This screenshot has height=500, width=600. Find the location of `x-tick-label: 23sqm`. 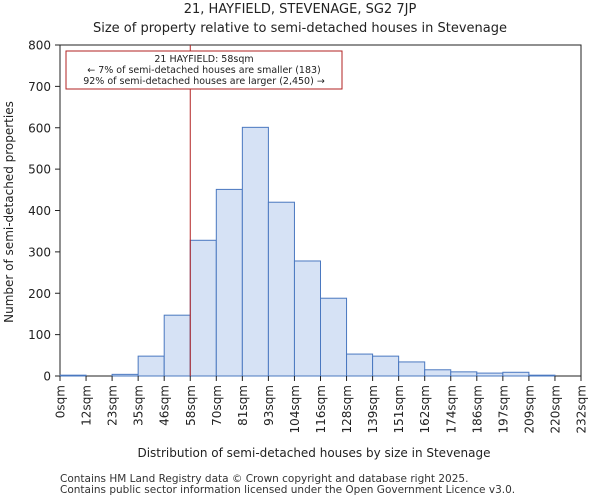

x-tick-label: 23sqm is located at coordinates (113, 405).